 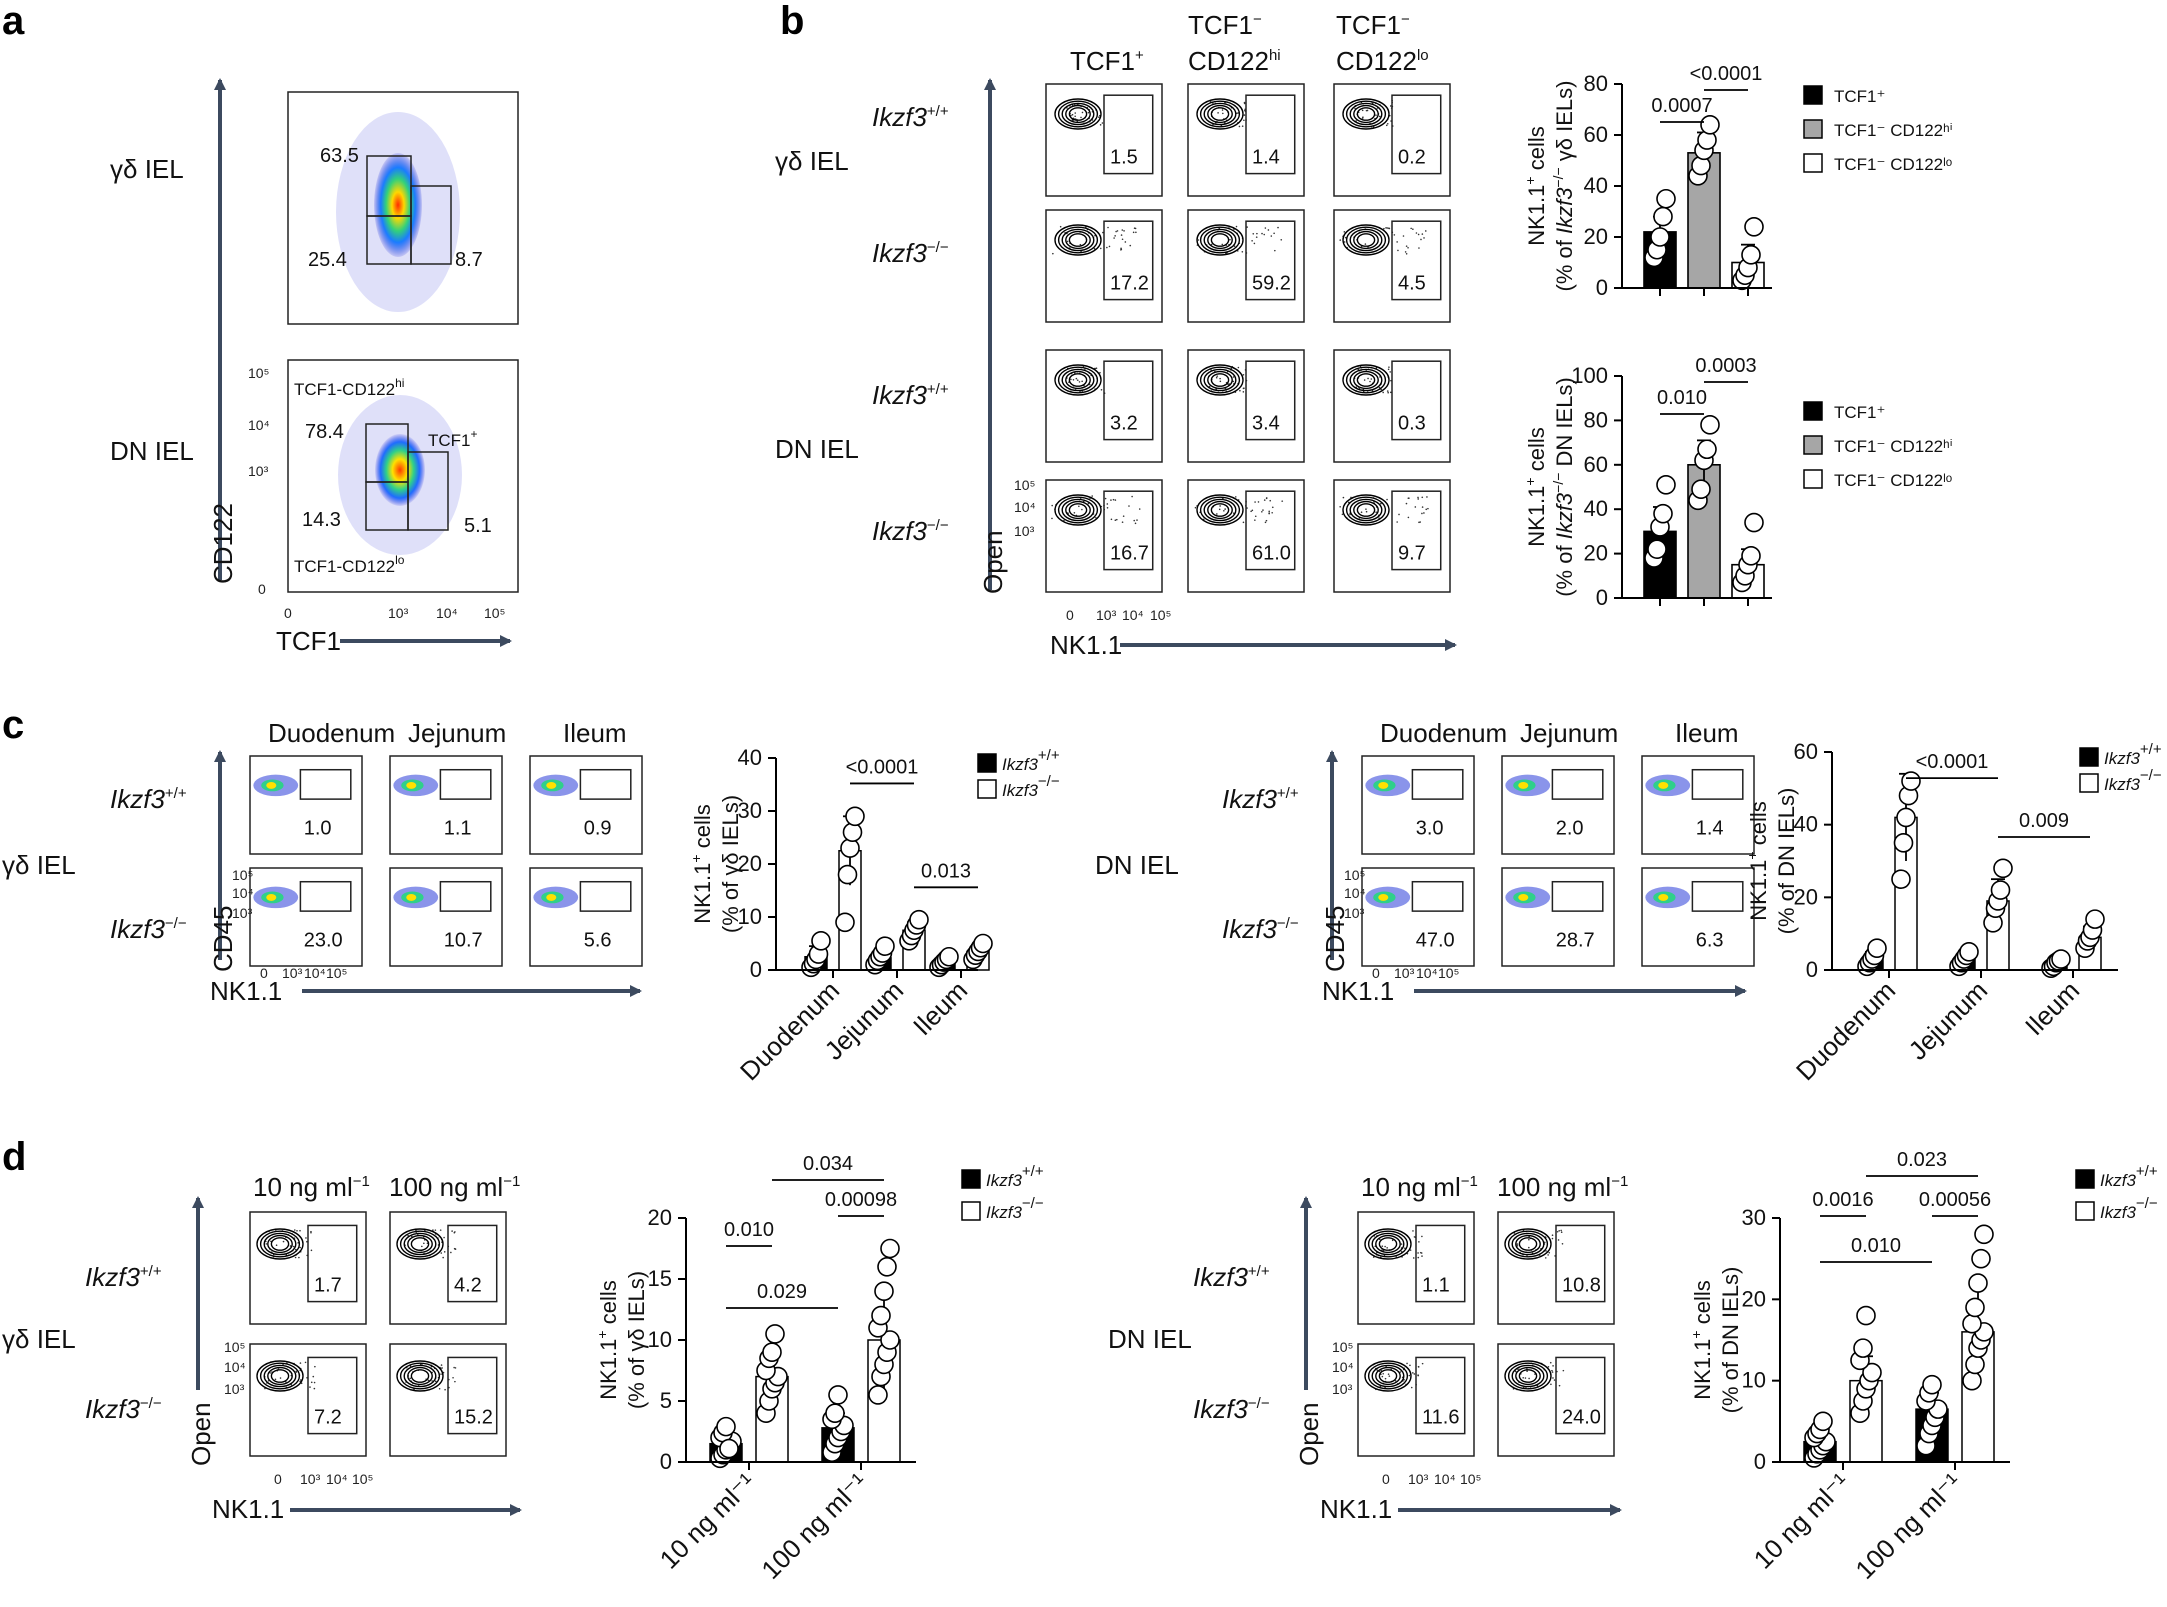 I want to click on svg-text: 10⁴, so click(x=1025, y=507).